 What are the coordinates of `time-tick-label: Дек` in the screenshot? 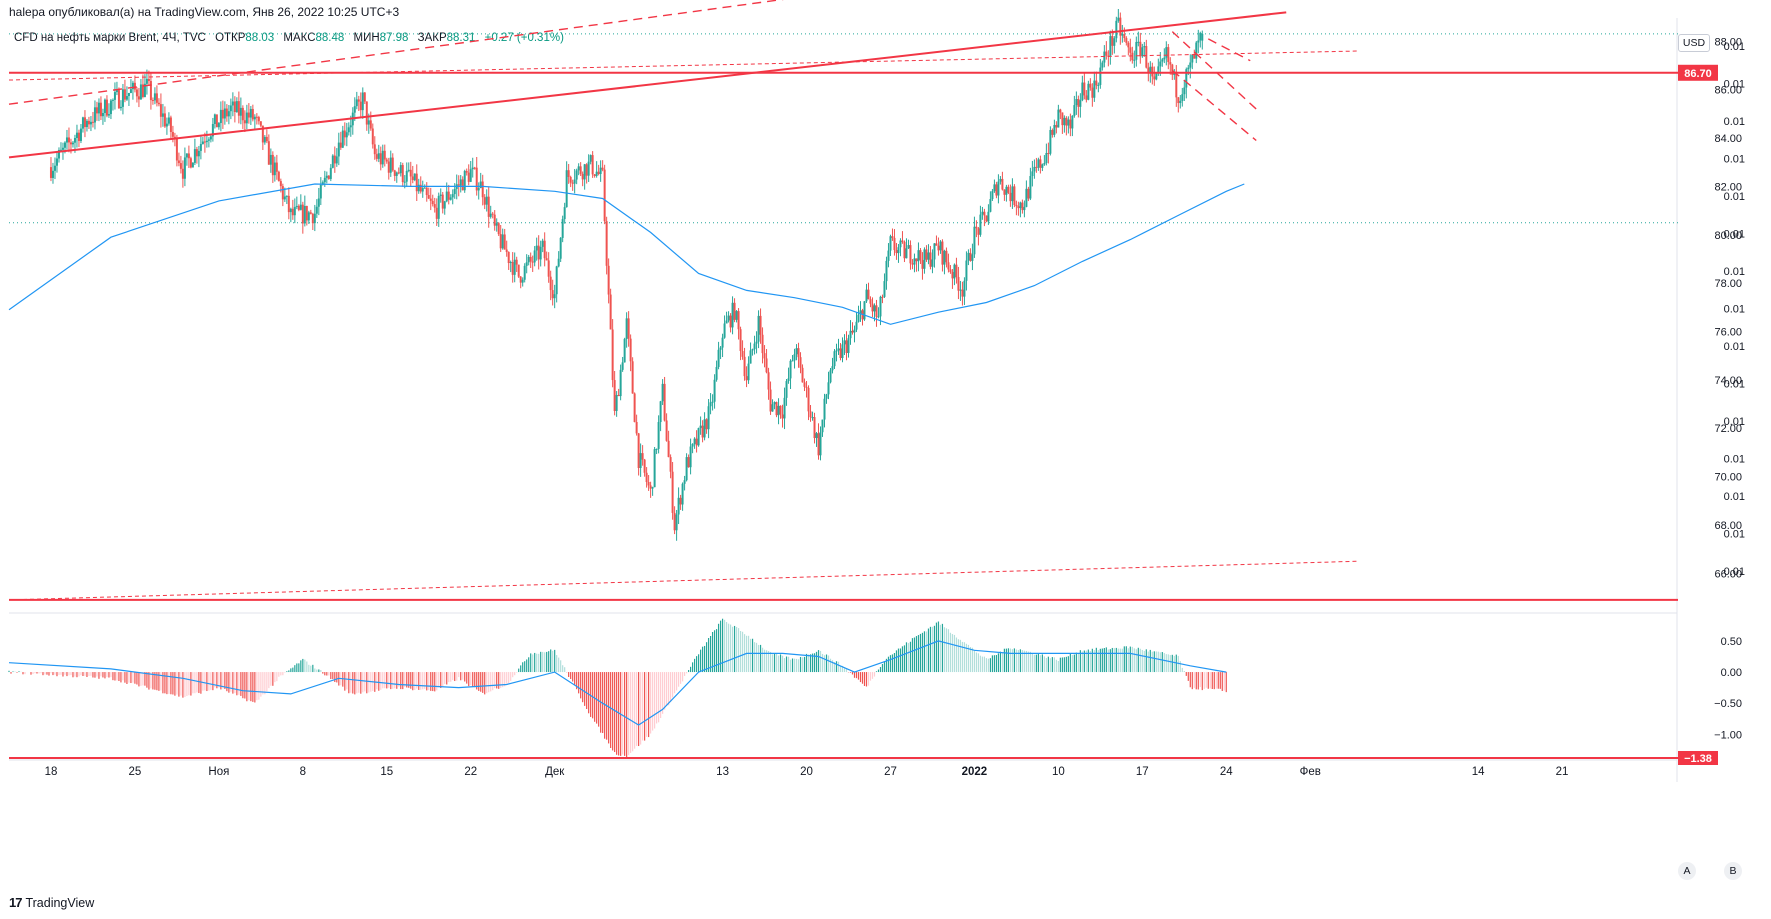 It's located at (555, 772).